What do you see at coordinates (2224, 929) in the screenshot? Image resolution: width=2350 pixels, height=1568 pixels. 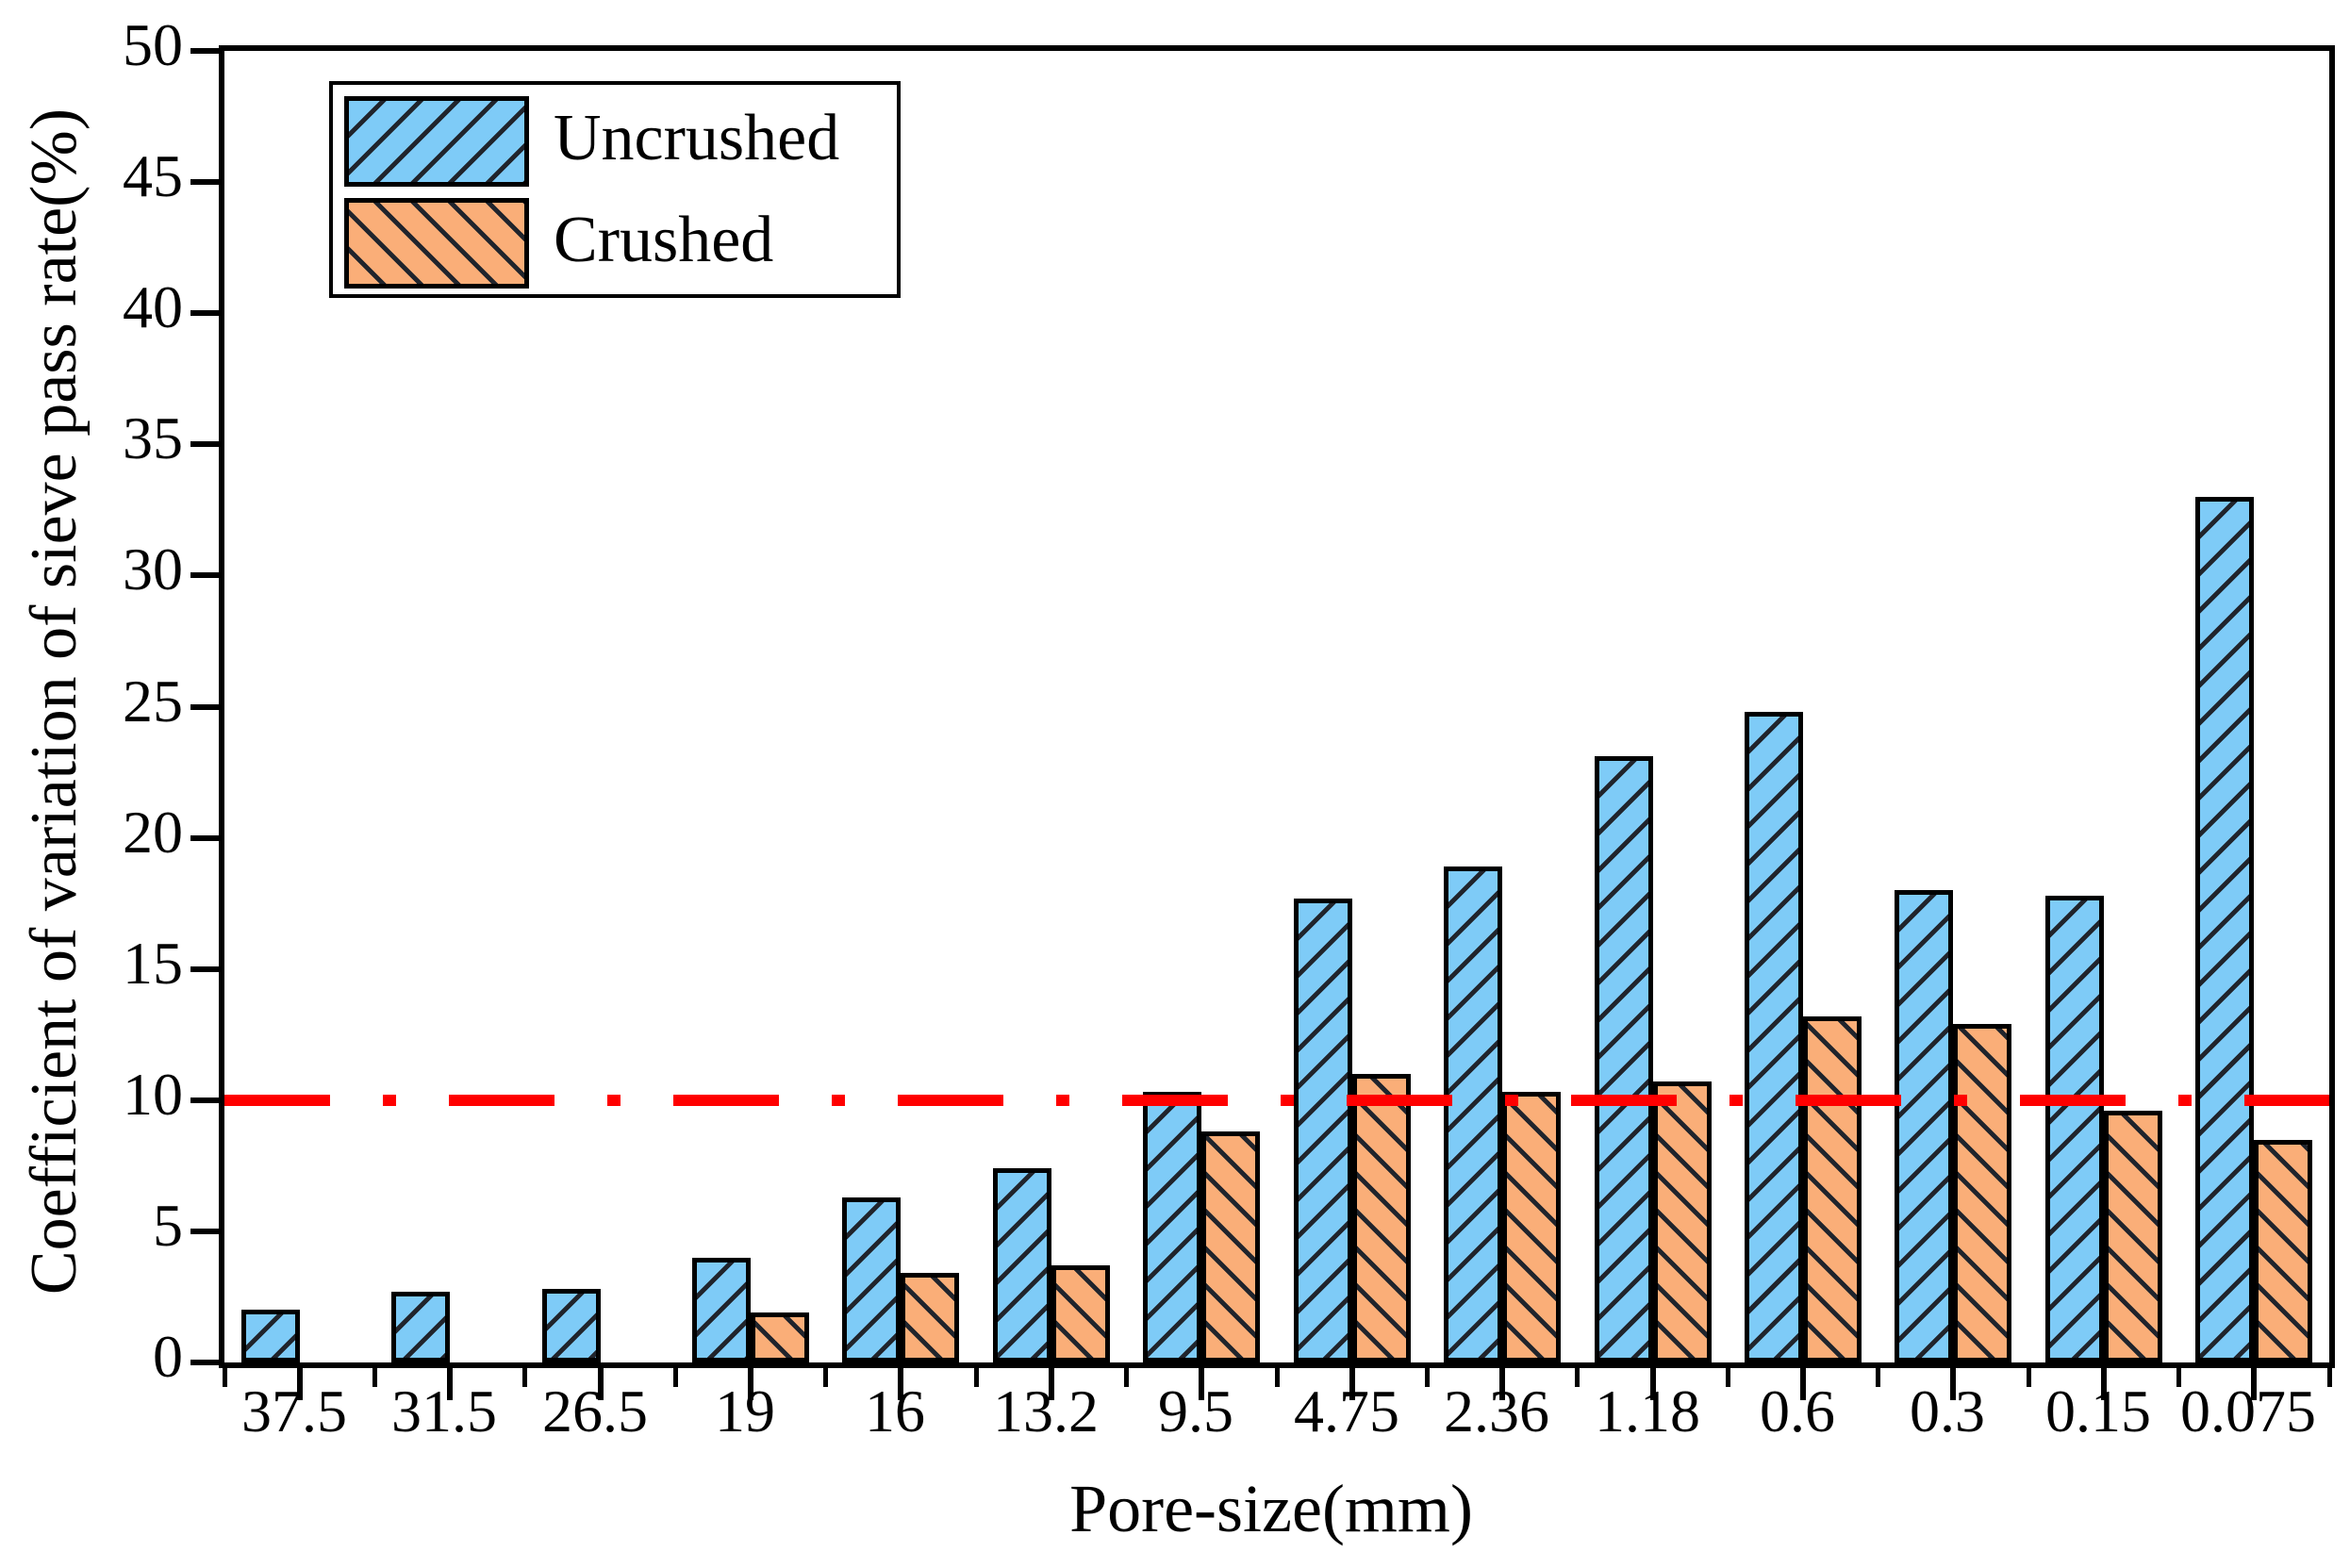 I see `bar-uncrushed-0.075` at bounding box center [2224, 929].